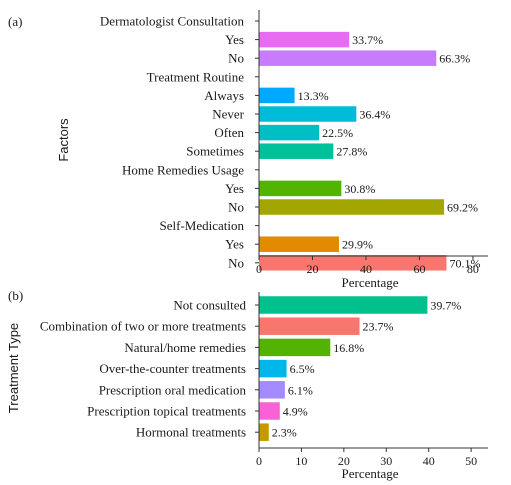 This screenshot has height=485, width=511. What do you see at coordinates (300, 390) in the screenshot?
I see `value-label: 6.1%` at bounding box center [300, 390].